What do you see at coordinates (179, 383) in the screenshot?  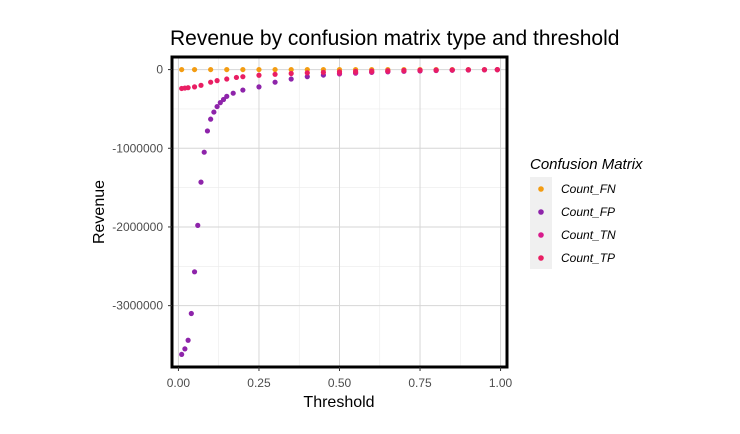 I see `x-tick-label: 0.00` at bounding box center [179, 383].